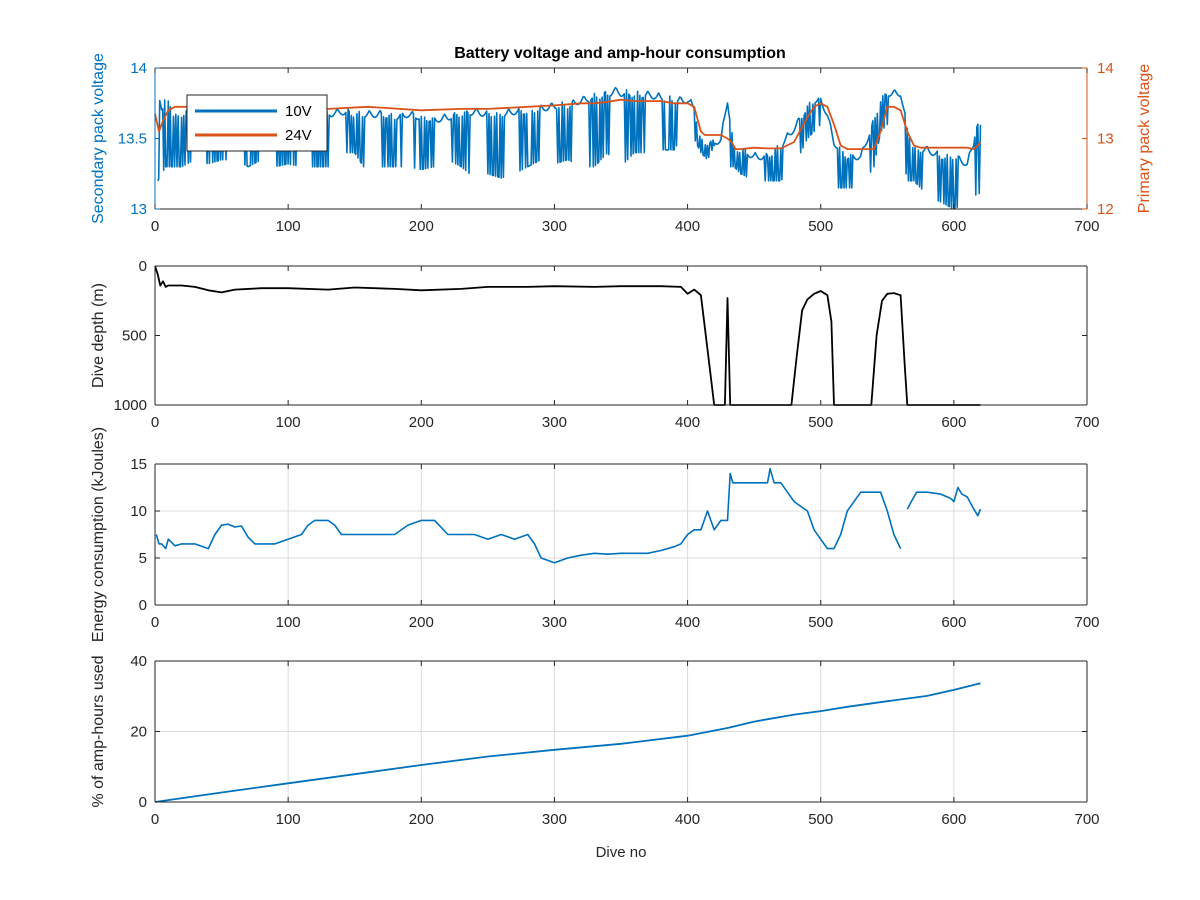 Image resolution: width=1200 pixels, height=900 pixels. Describe the element at coordinates (1144, 138) in the screenshot. I see `y-right-axis-label: Primary pack voltage` at that location.